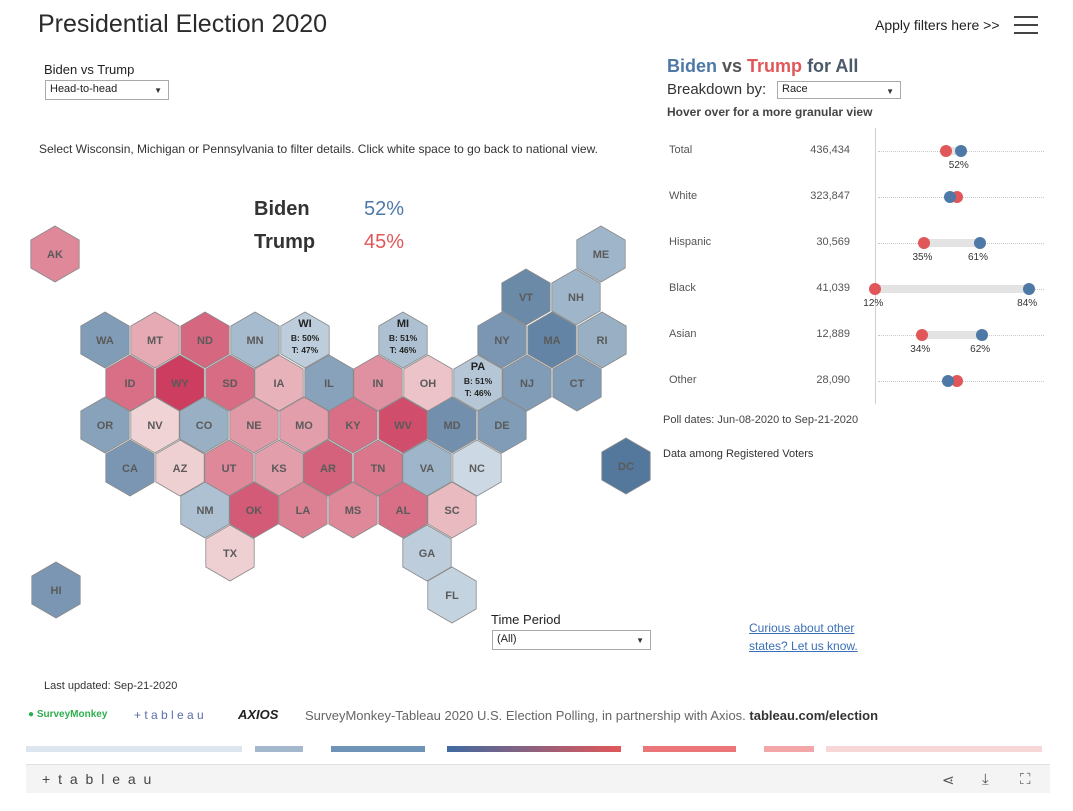  Describe the element at coordinates (762, 66) in the screenshot. I see `breakdown-title: Biden vs Trump for All` at that location.